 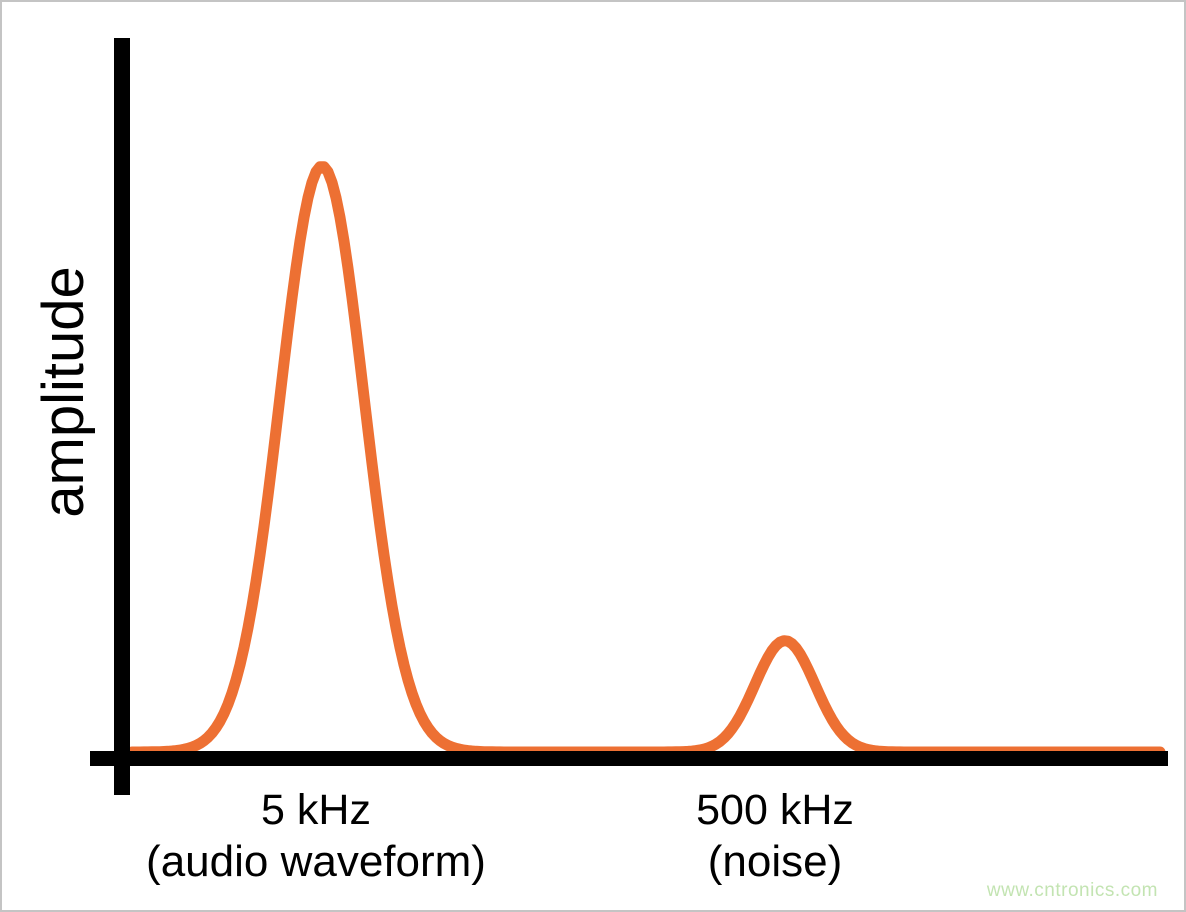 I want to click on y-axis-label: amplitude, so click(x=63, y=392).